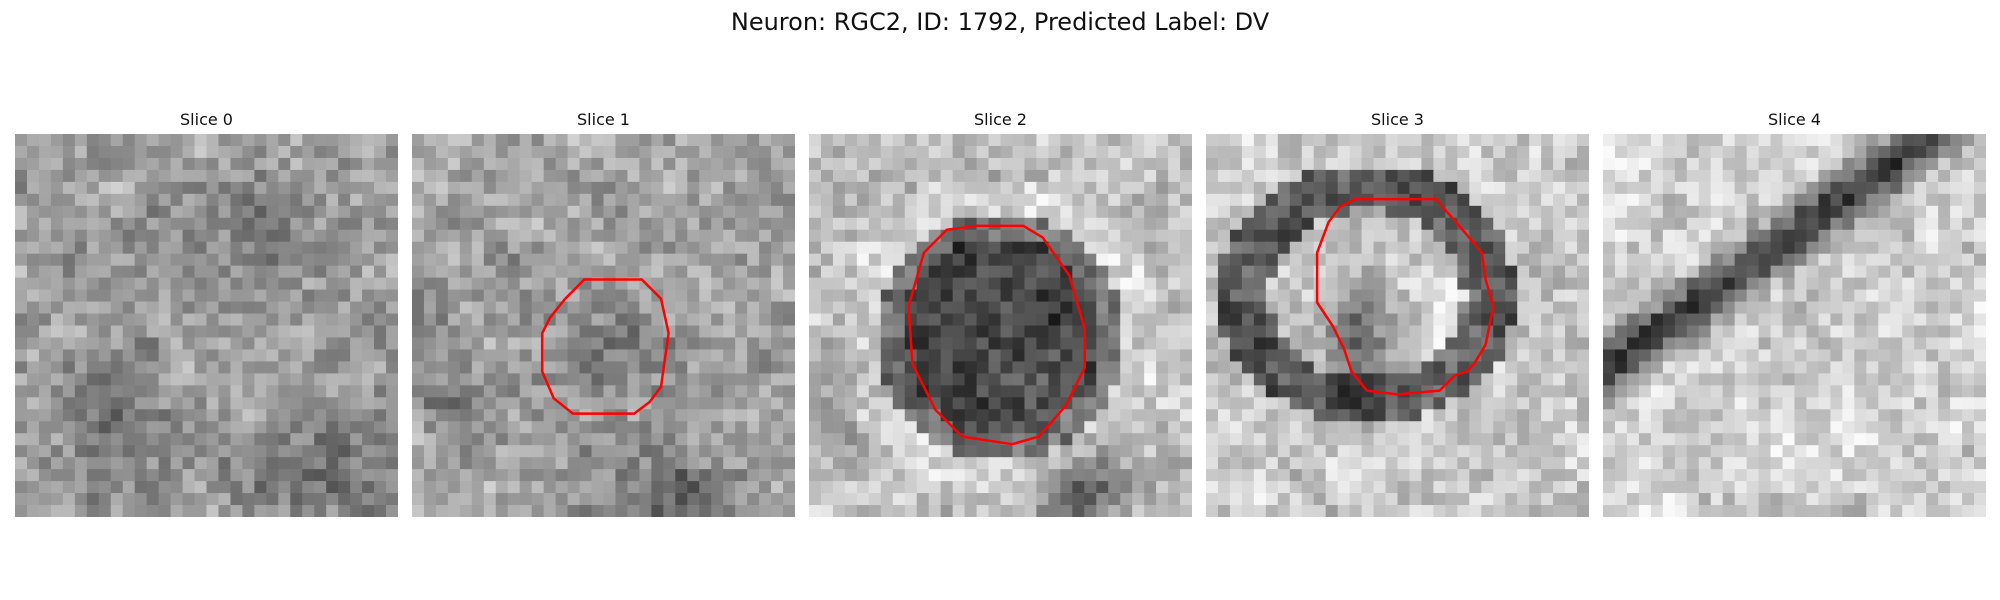 This screenshot has width=2000, height=600. Describe the element at coordinates (605, 346) in the screenshot. I see `slice-1-contour` at that location.